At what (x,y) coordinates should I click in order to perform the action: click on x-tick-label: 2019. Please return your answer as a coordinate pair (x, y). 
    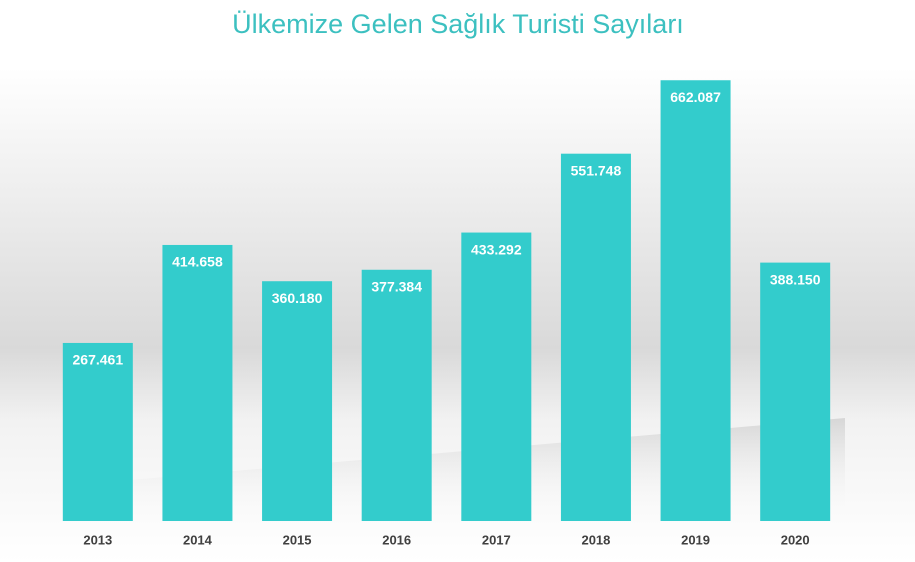
    Looking at the image, I should click on (695, 539).